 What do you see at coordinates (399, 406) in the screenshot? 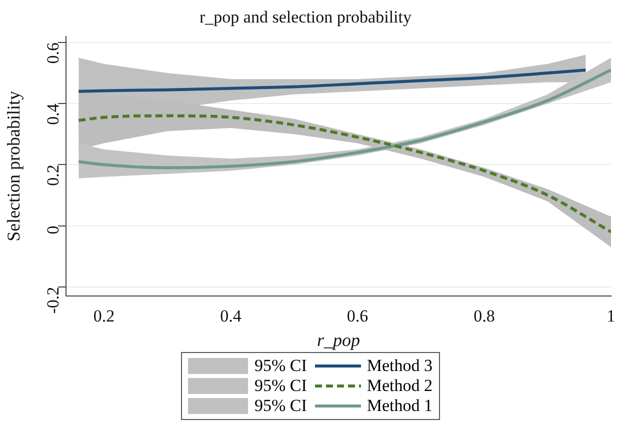
I see `legend-label: Method 1` at bounding box center [399, 406].